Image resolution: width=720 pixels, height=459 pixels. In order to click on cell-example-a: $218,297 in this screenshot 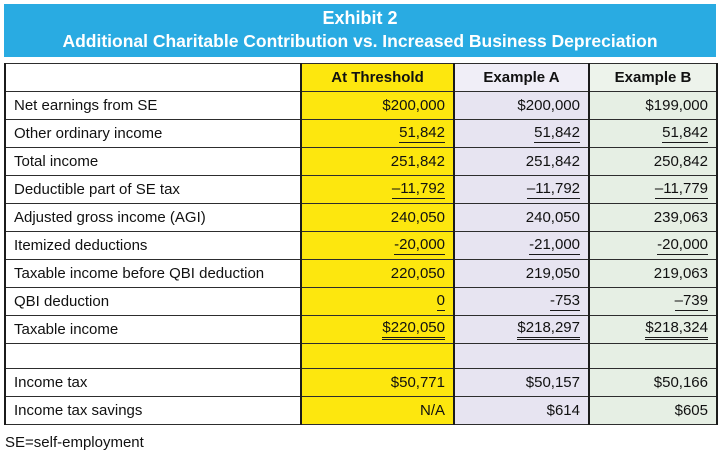, I will do `click(521, 329)`.